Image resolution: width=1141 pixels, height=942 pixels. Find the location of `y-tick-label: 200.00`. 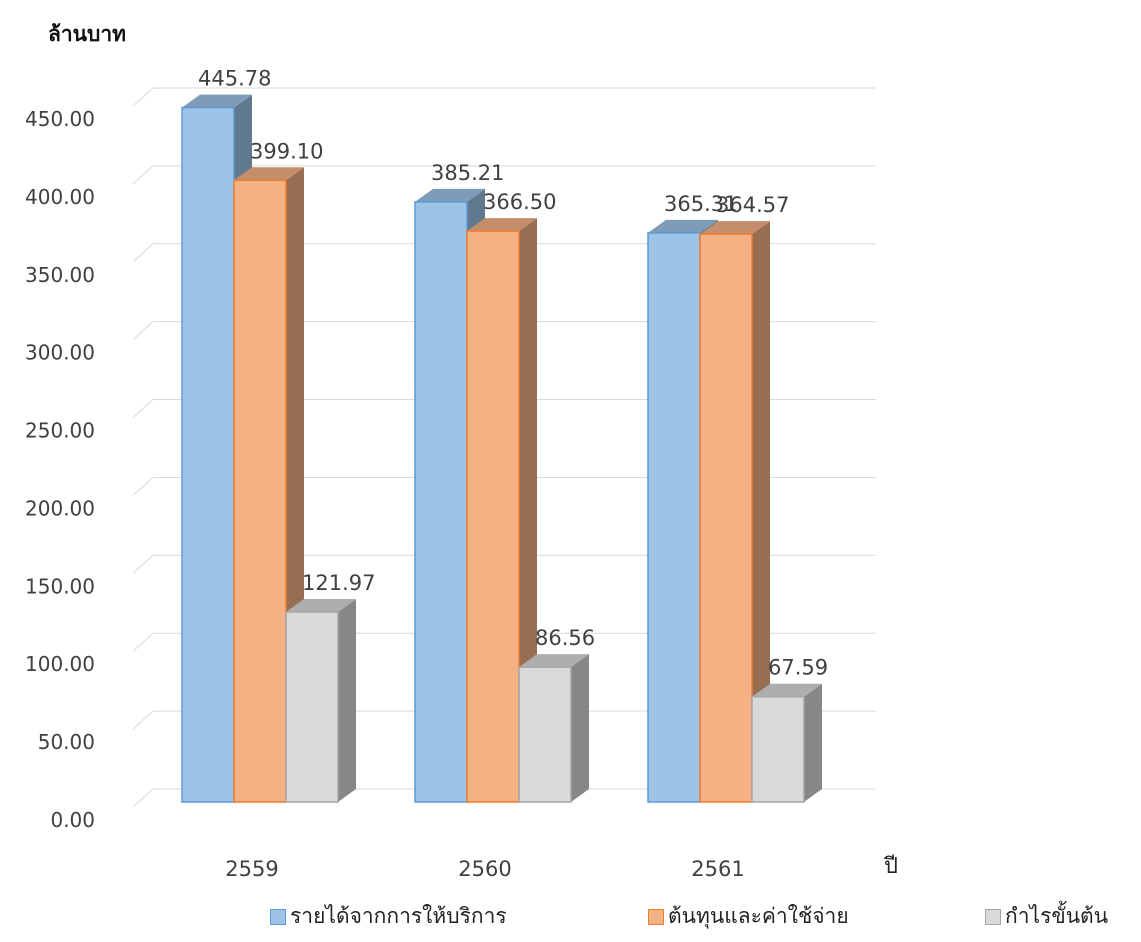

y-tick-label: 200.00 is located at coordinates (60, 508).